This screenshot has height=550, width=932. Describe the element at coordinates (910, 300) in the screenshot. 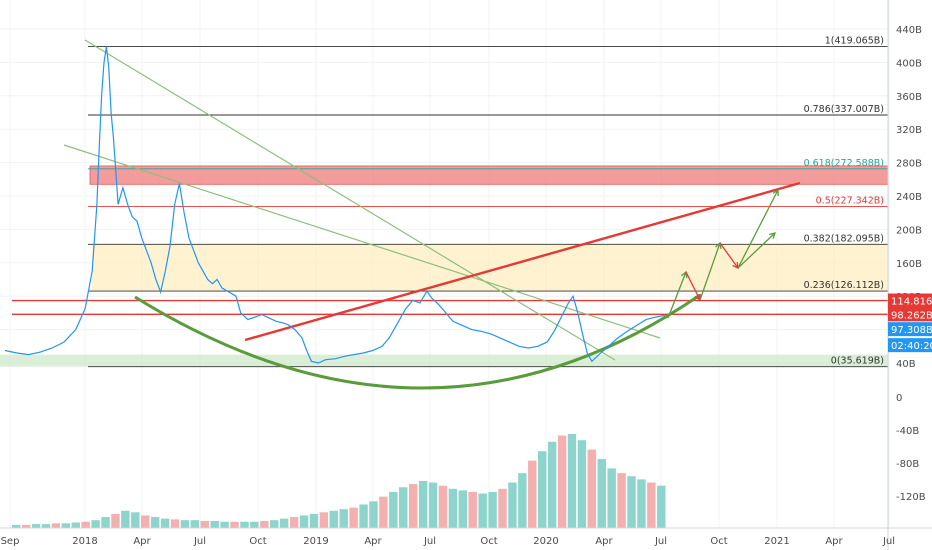

I see `hline-tag-0-bg` at that location.